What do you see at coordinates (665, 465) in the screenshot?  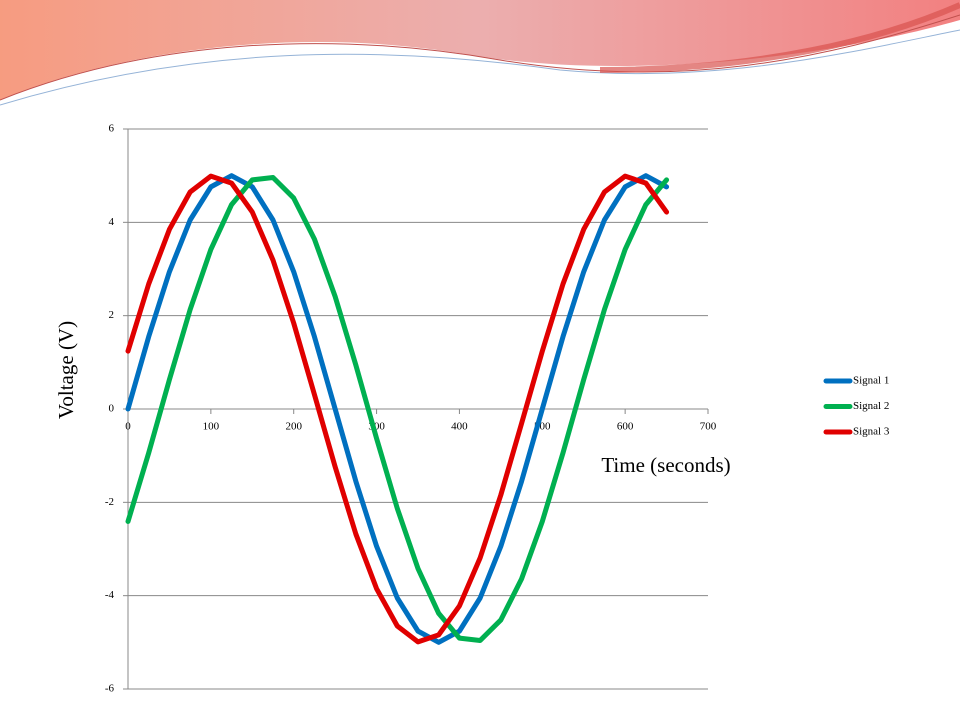 I see `x-axis-title: Time (seconds)` at bounding box center [665, 465].